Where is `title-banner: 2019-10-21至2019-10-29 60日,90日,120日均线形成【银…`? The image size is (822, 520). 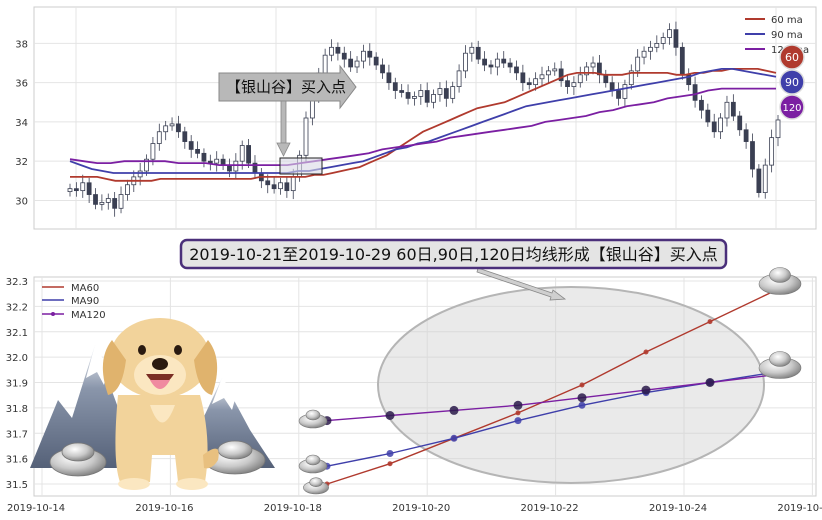
title-banner: 2019-10-21至2019-10-29 60日,90日,120日均线形成【银… is located at coordinates (453, 254).